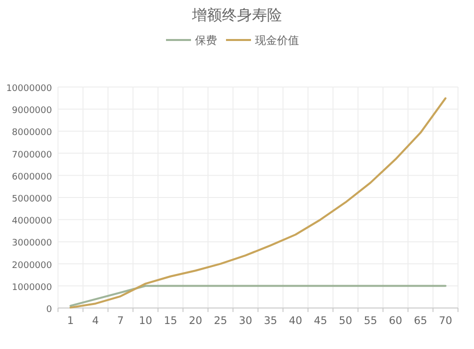  Describe the element at coordinates (32, 221) in the screenshot. I see `y-tick-label: 4000000` at that location.